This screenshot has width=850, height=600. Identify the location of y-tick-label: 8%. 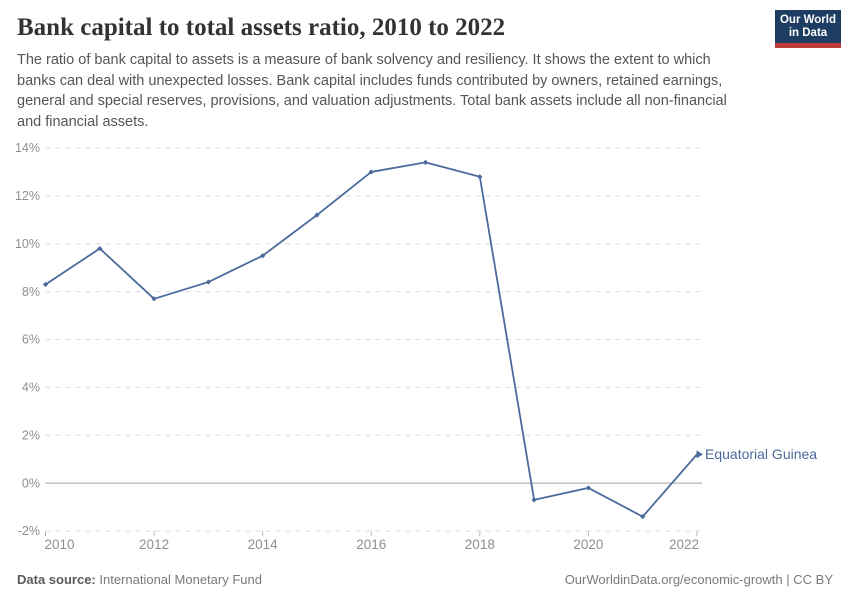
(31, 292).